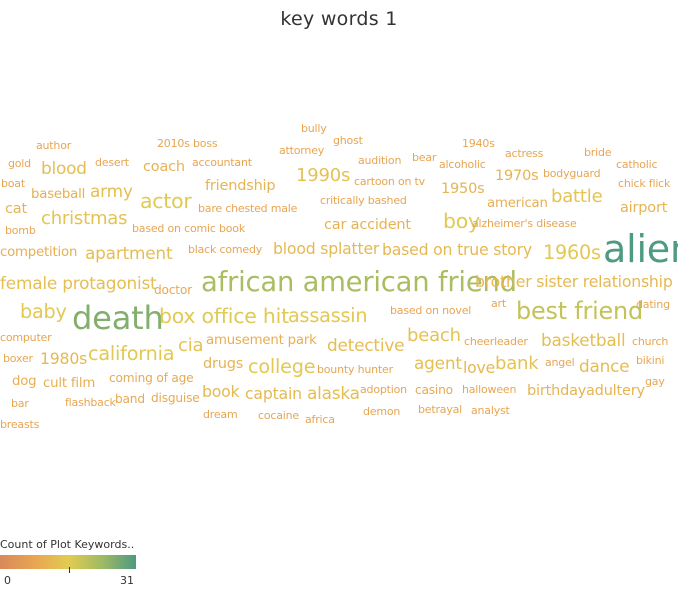 Image resolution: width=678 pixels, height=590 pixels. Describe the element at coordinates (637, 164) in the screenshot. I see `word-catholic: catholic` at that location.